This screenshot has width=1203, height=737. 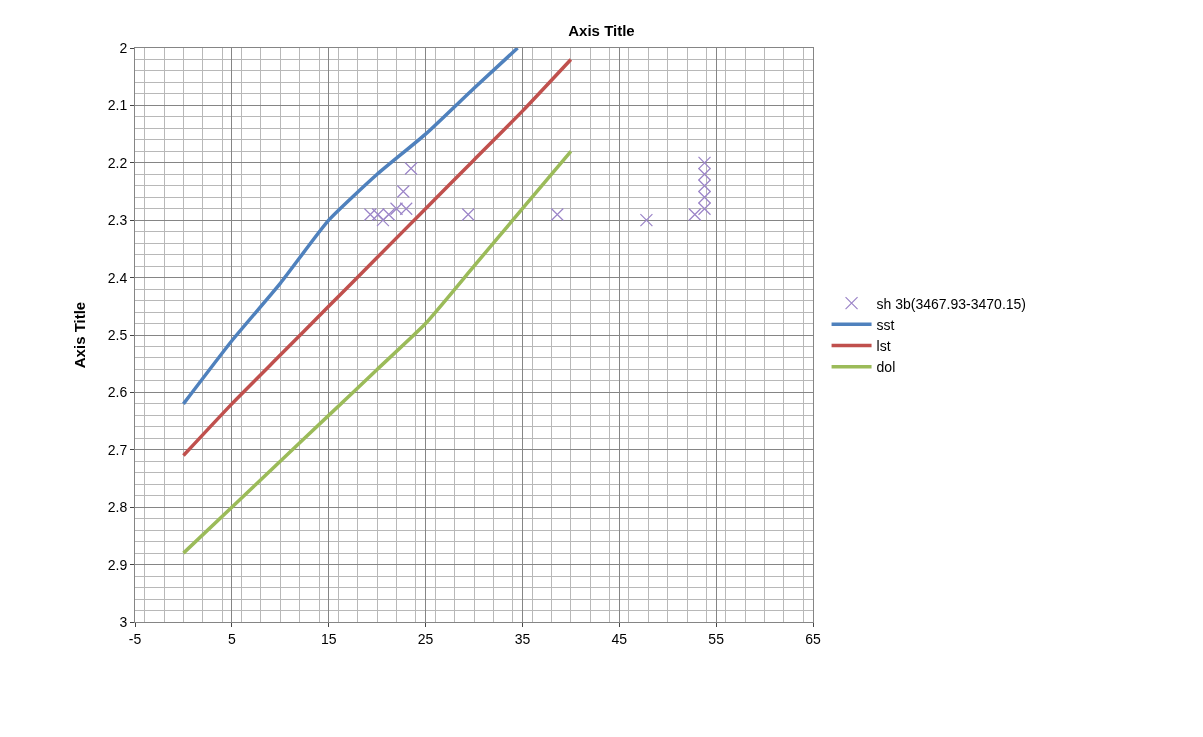 I want to click on y-tick-label: 2.6, so click(x=117, y=392).